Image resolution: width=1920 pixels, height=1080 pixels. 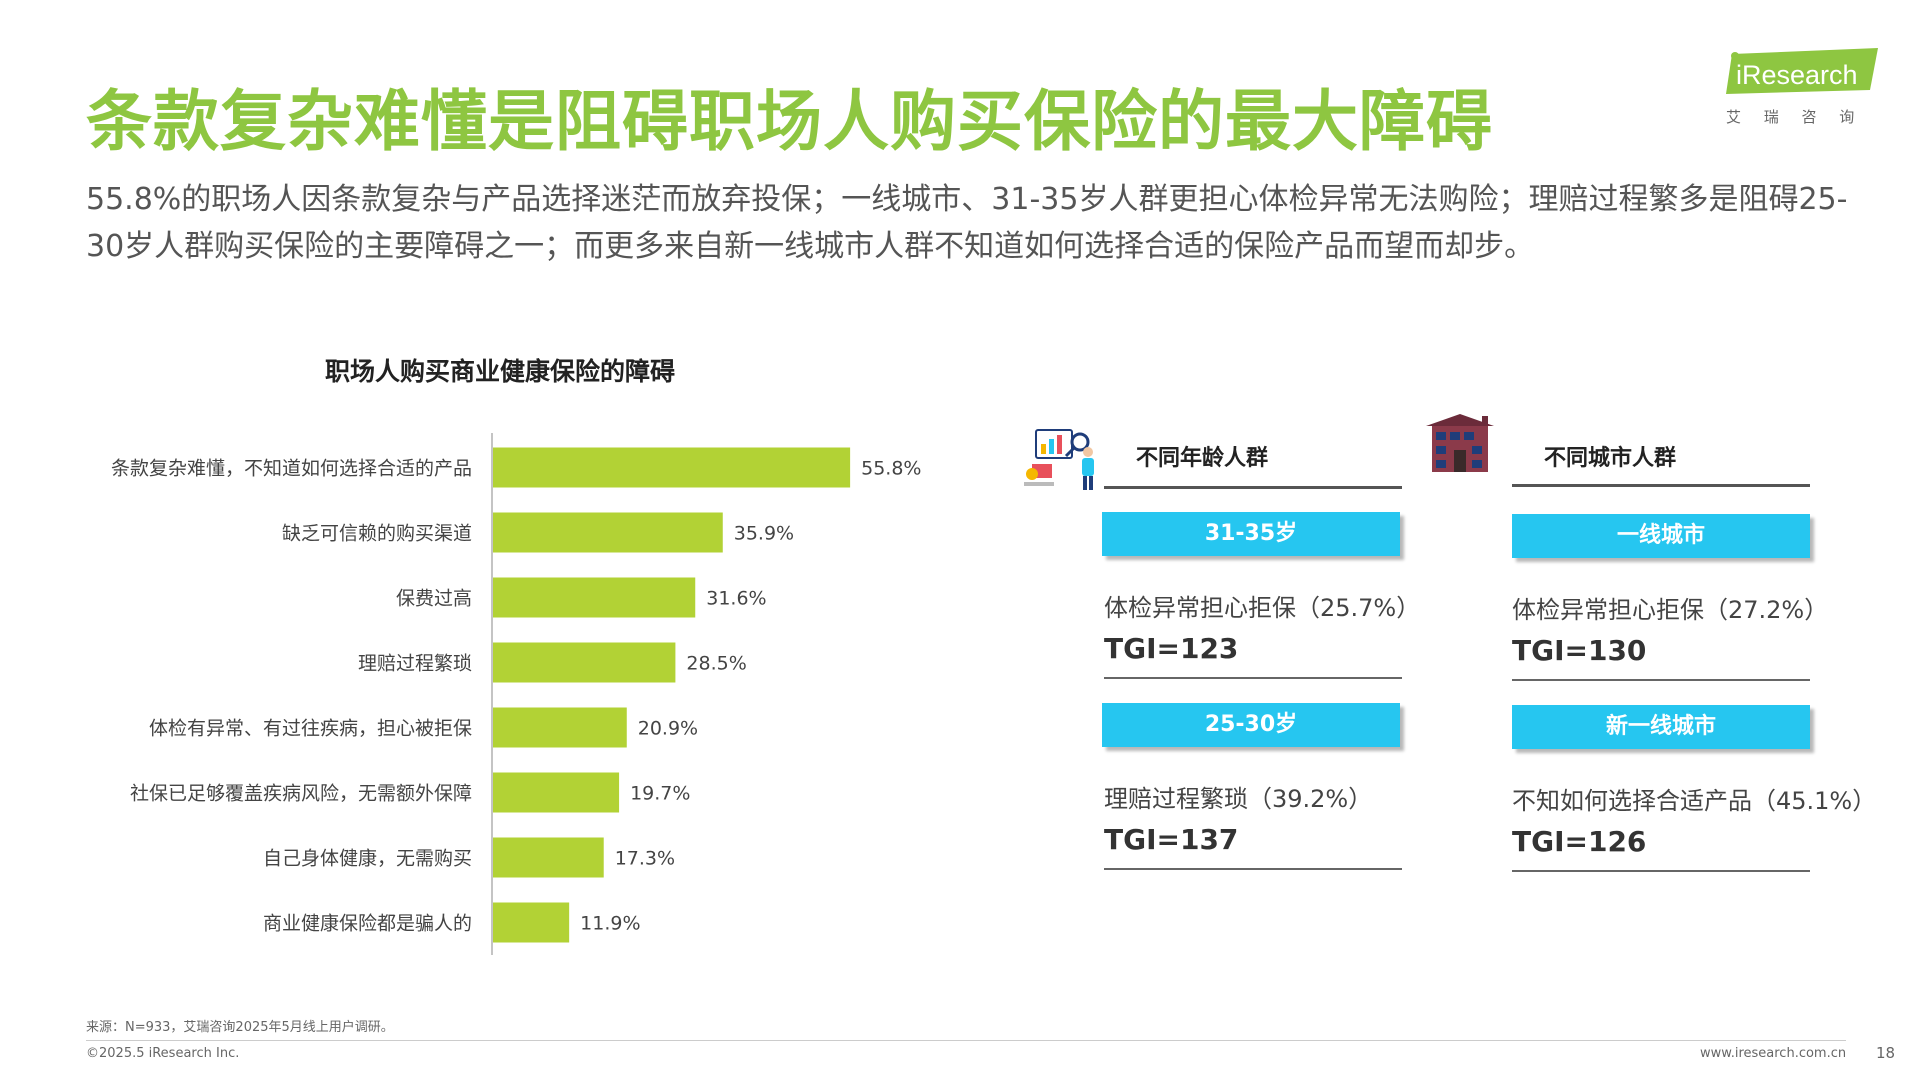 What do you see at coordinates (1886, 1053) in the screenshot?
I see `page-number: 18` at bounding box center [1886, 1053].